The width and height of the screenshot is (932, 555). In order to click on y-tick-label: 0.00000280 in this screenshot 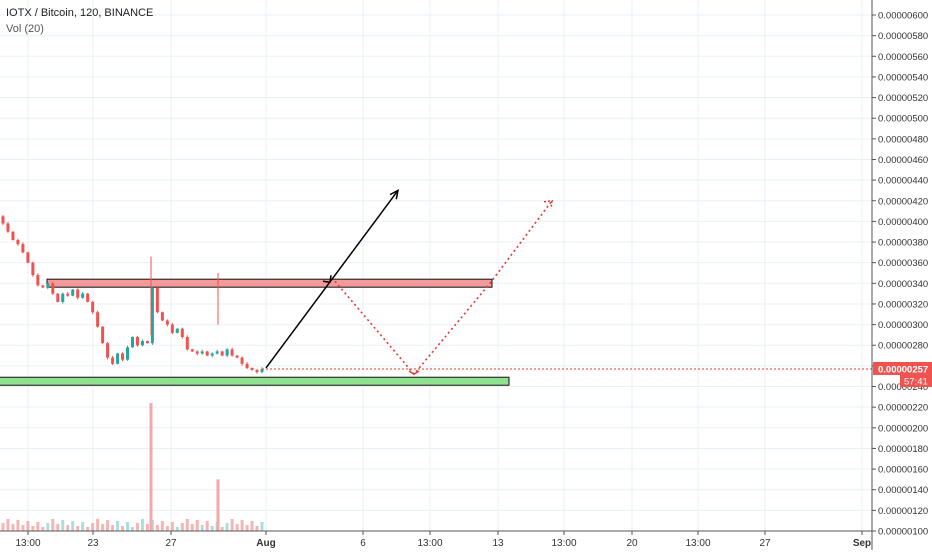, I will do `click(903, 346)`.